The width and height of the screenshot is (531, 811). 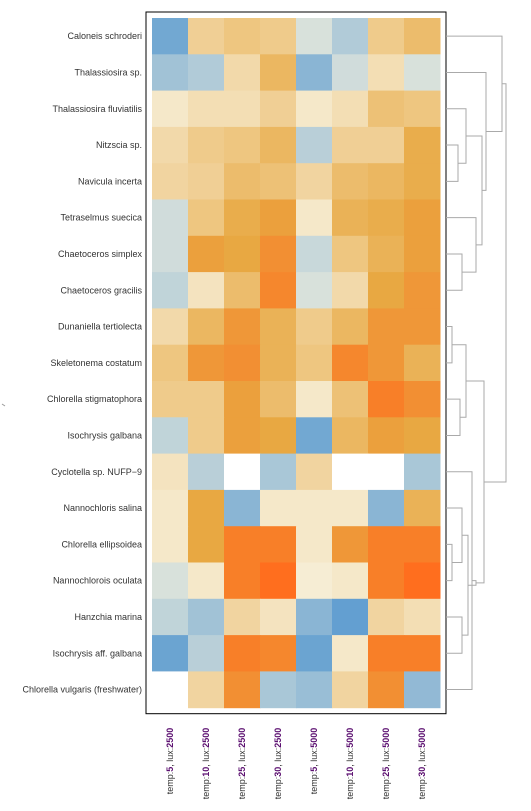 What do you see at coordinates (386, 764) in the screenshot?
I see `column-label: temp:25, lux:5000` at bounding box center [386, 764].